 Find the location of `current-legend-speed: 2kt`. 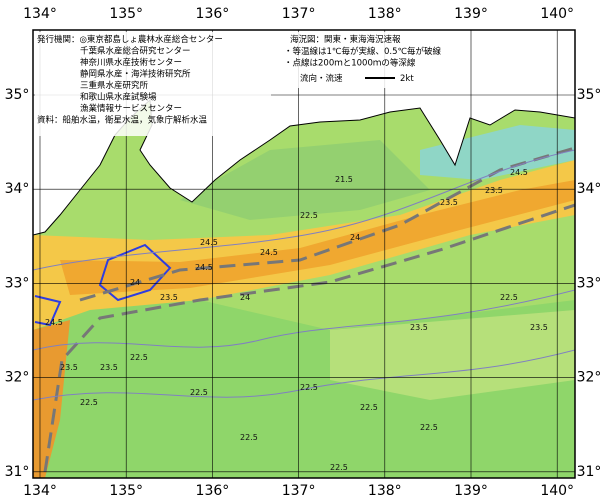

current-legend-speed: 2kt is located at coordinates (407, 79).